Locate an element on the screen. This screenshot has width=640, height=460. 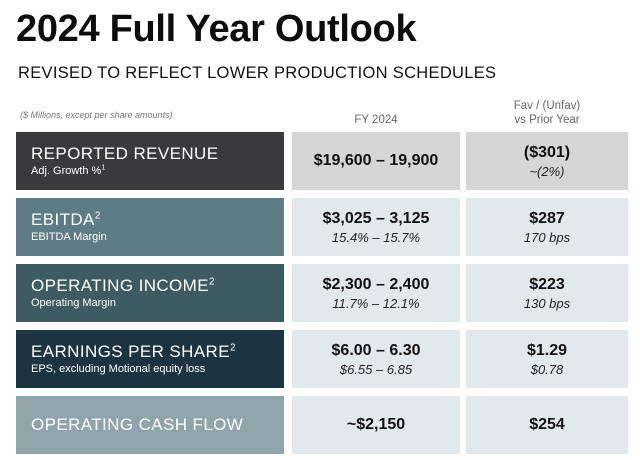
row-label-text: EBITDA is located at coordinates (63, 219).